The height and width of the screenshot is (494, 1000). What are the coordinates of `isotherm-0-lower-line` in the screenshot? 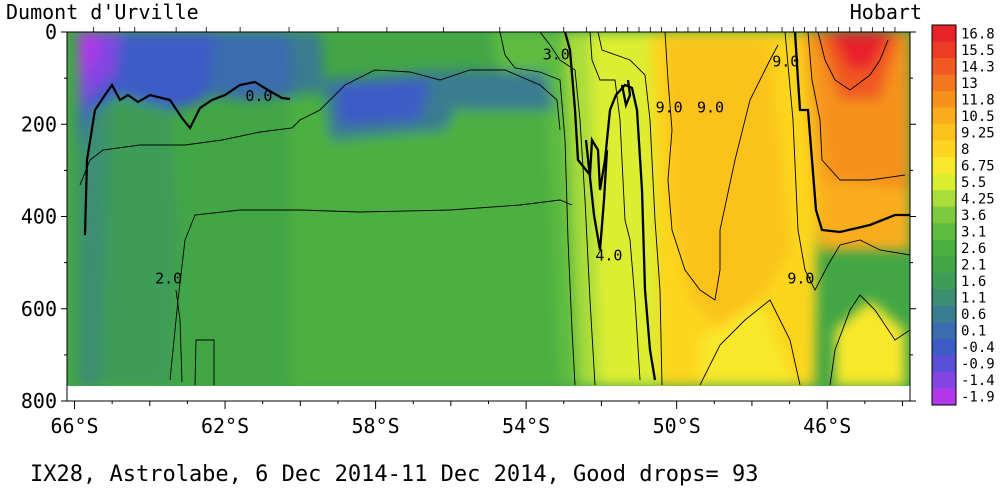 It's located at (320, 127).